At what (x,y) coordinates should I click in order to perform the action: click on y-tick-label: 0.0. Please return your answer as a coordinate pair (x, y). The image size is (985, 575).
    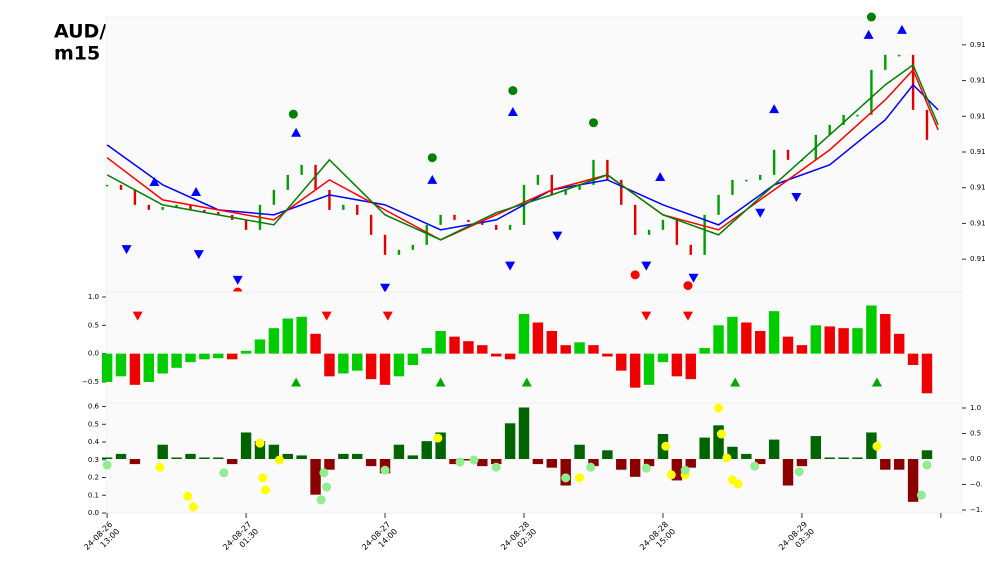
    Looking at the image, I should click on (975, 459).